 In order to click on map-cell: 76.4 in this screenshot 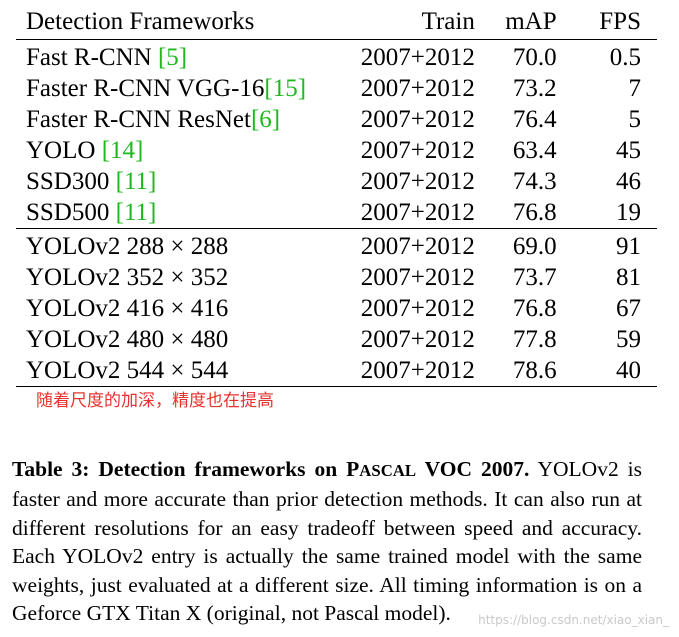, I will do `click(534, 119)`.